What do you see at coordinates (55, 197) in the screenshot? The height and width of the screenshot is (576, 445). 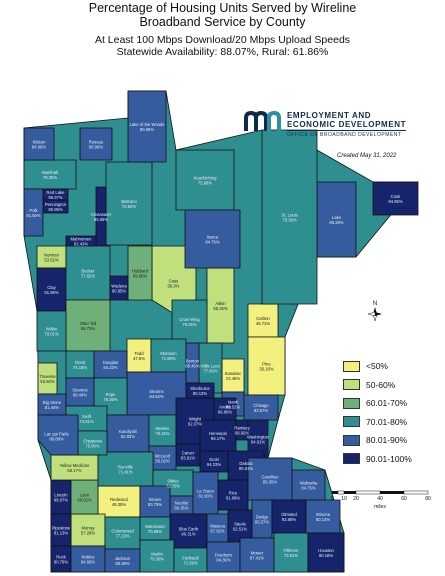 I see `county-value-label: 95.37%` at bounding box center [55, 197].